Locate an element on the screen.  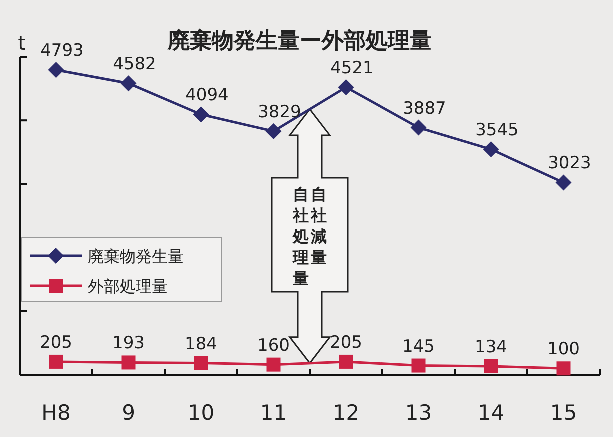
data-label: 145 is located at coordinates (418, 346).